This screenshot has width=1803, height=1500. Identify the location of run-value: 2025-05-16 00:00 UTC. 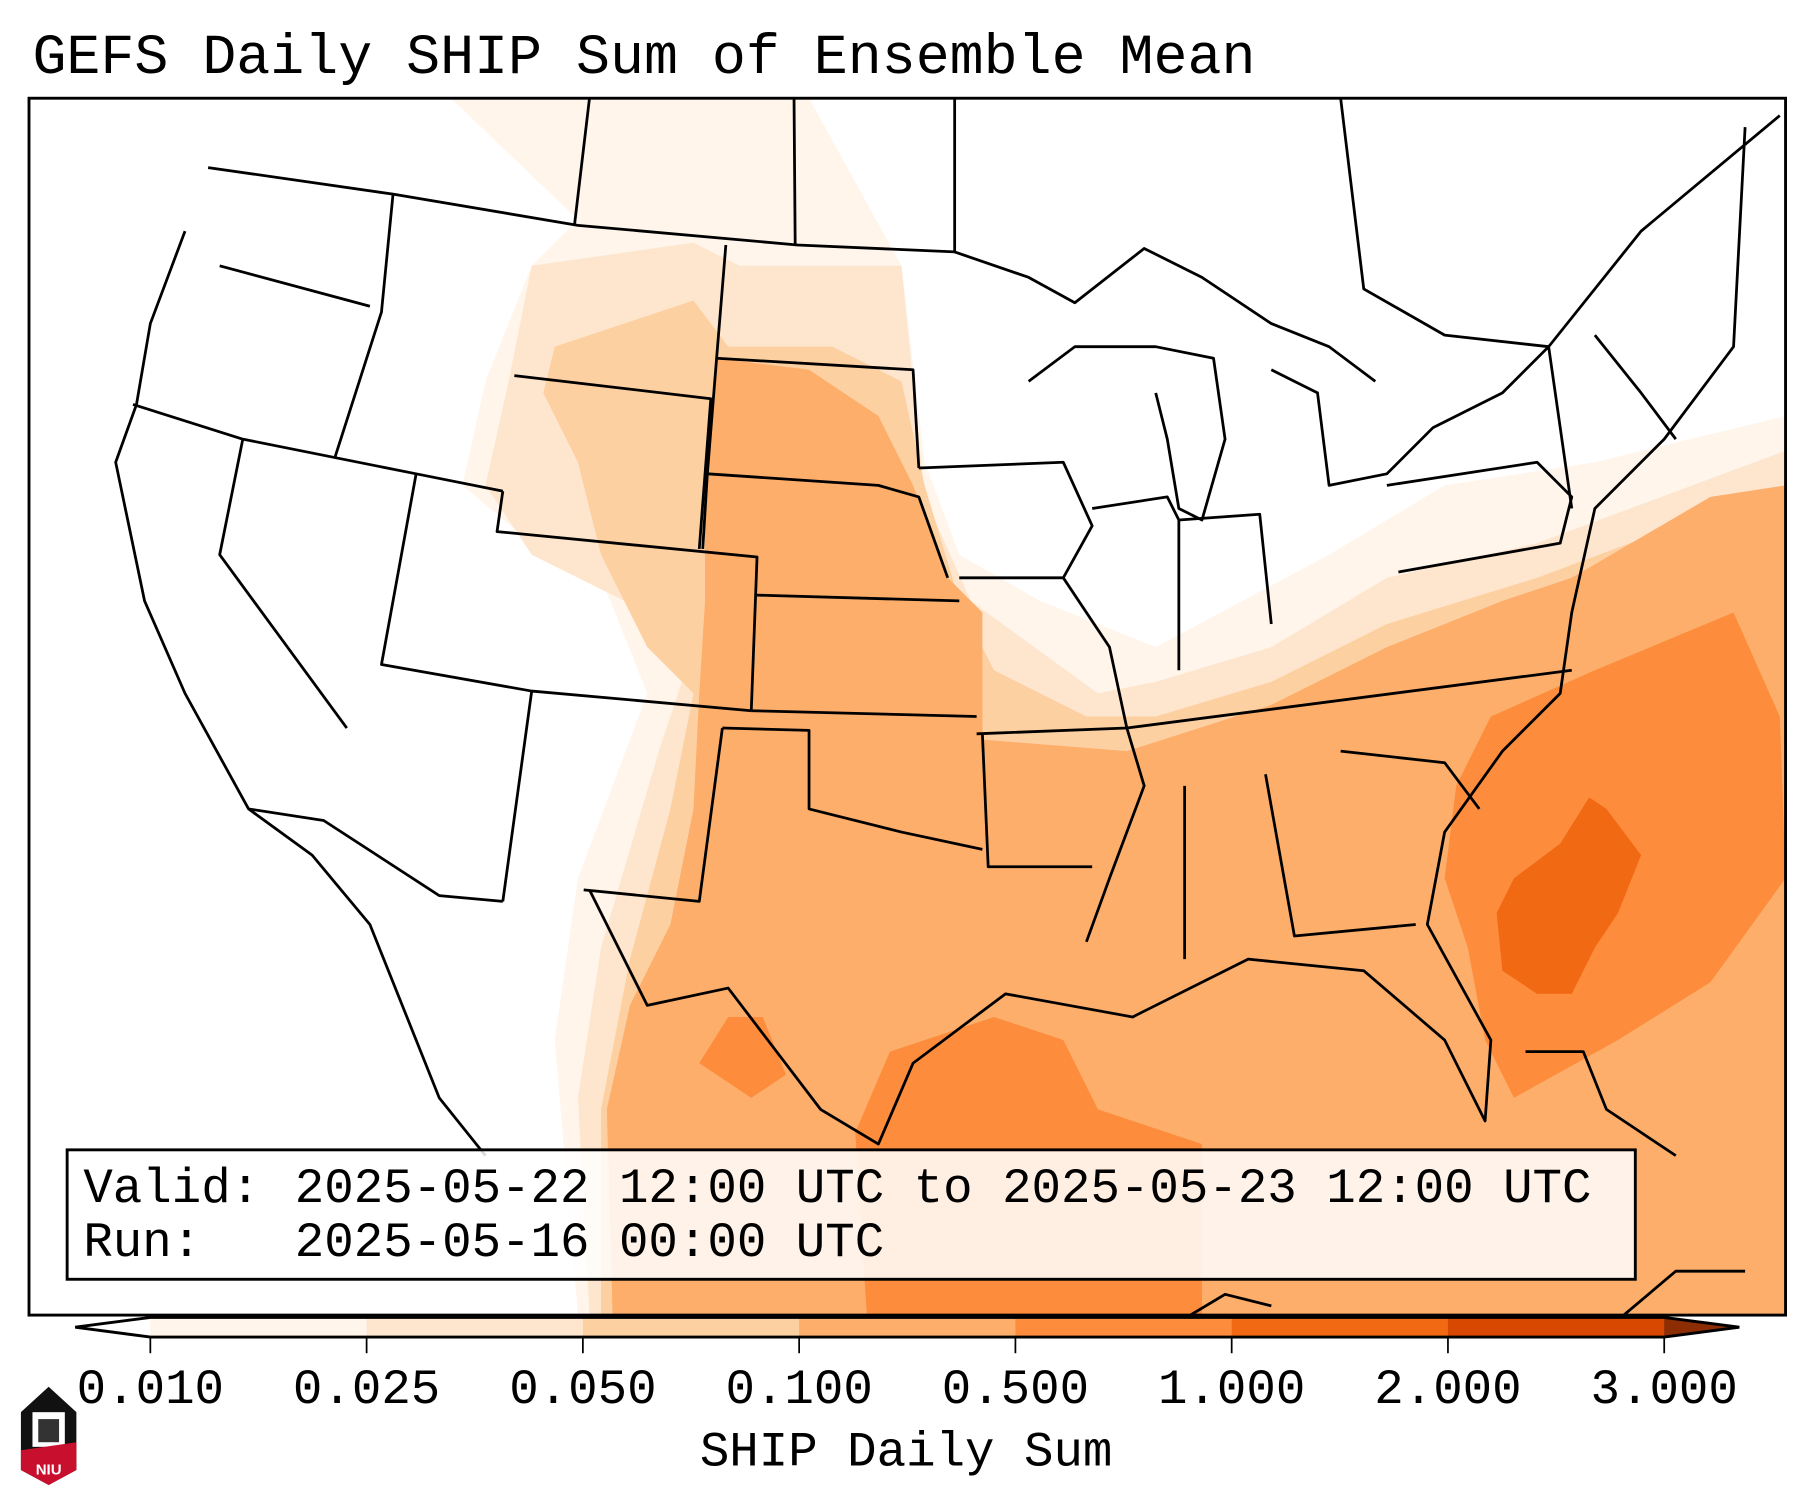
(589, 1243).